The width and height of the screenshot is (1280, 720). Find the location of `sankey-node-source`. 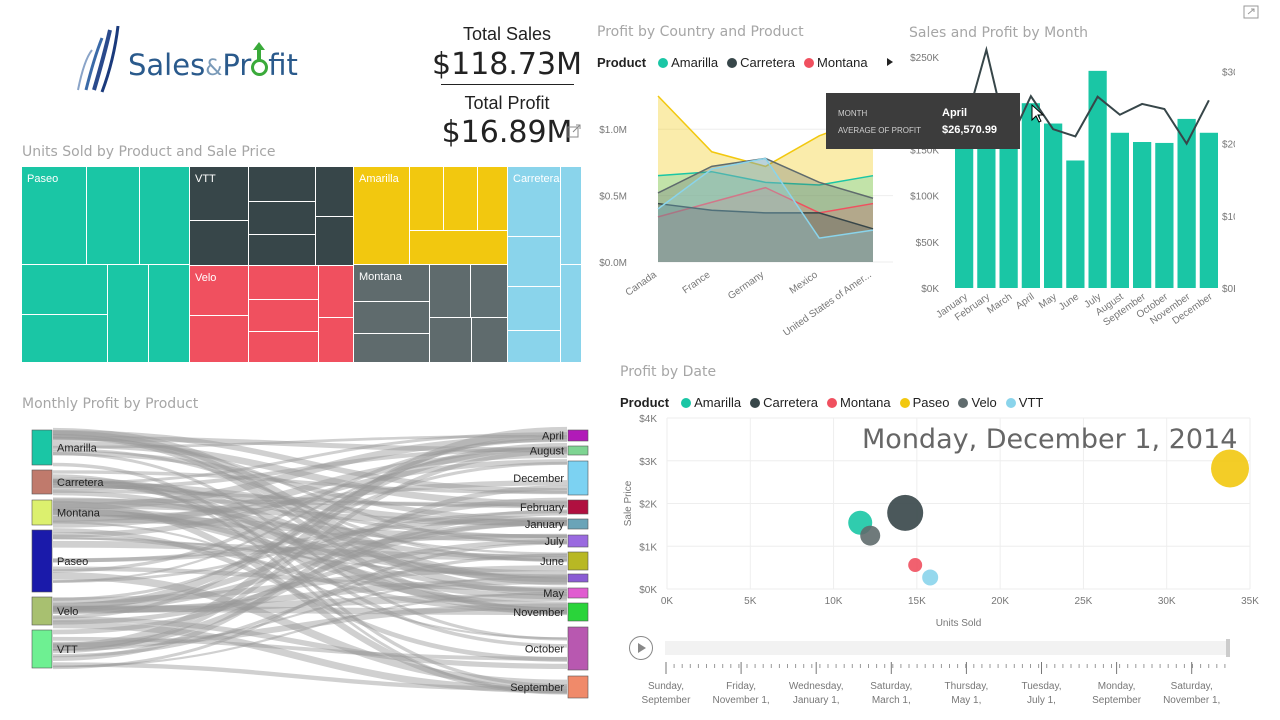

sankey-node-source is located at coordinates (42, 649).